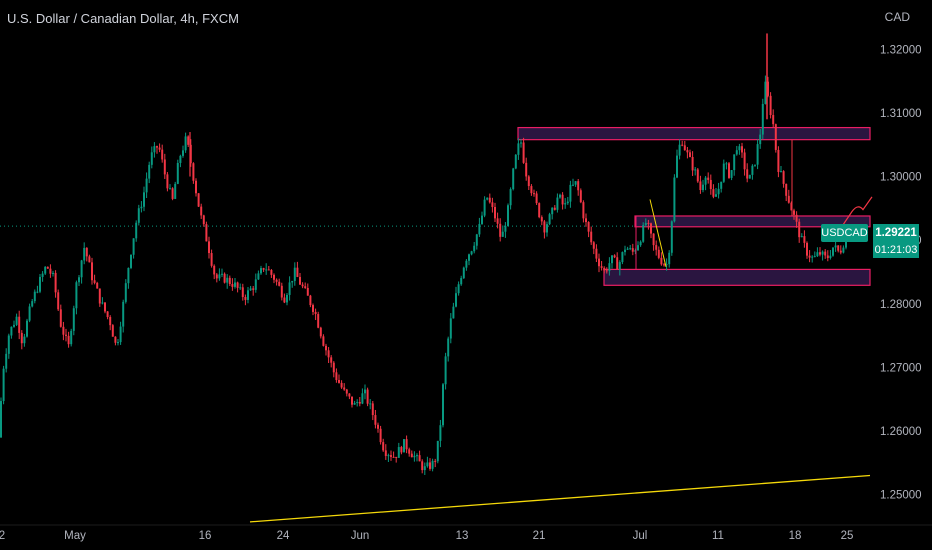 This screenshot has height=550, width=932. Describe the element at coordinates (901, 178) in the screenshot. I see `y-tick-label: 1.30000` at that location.